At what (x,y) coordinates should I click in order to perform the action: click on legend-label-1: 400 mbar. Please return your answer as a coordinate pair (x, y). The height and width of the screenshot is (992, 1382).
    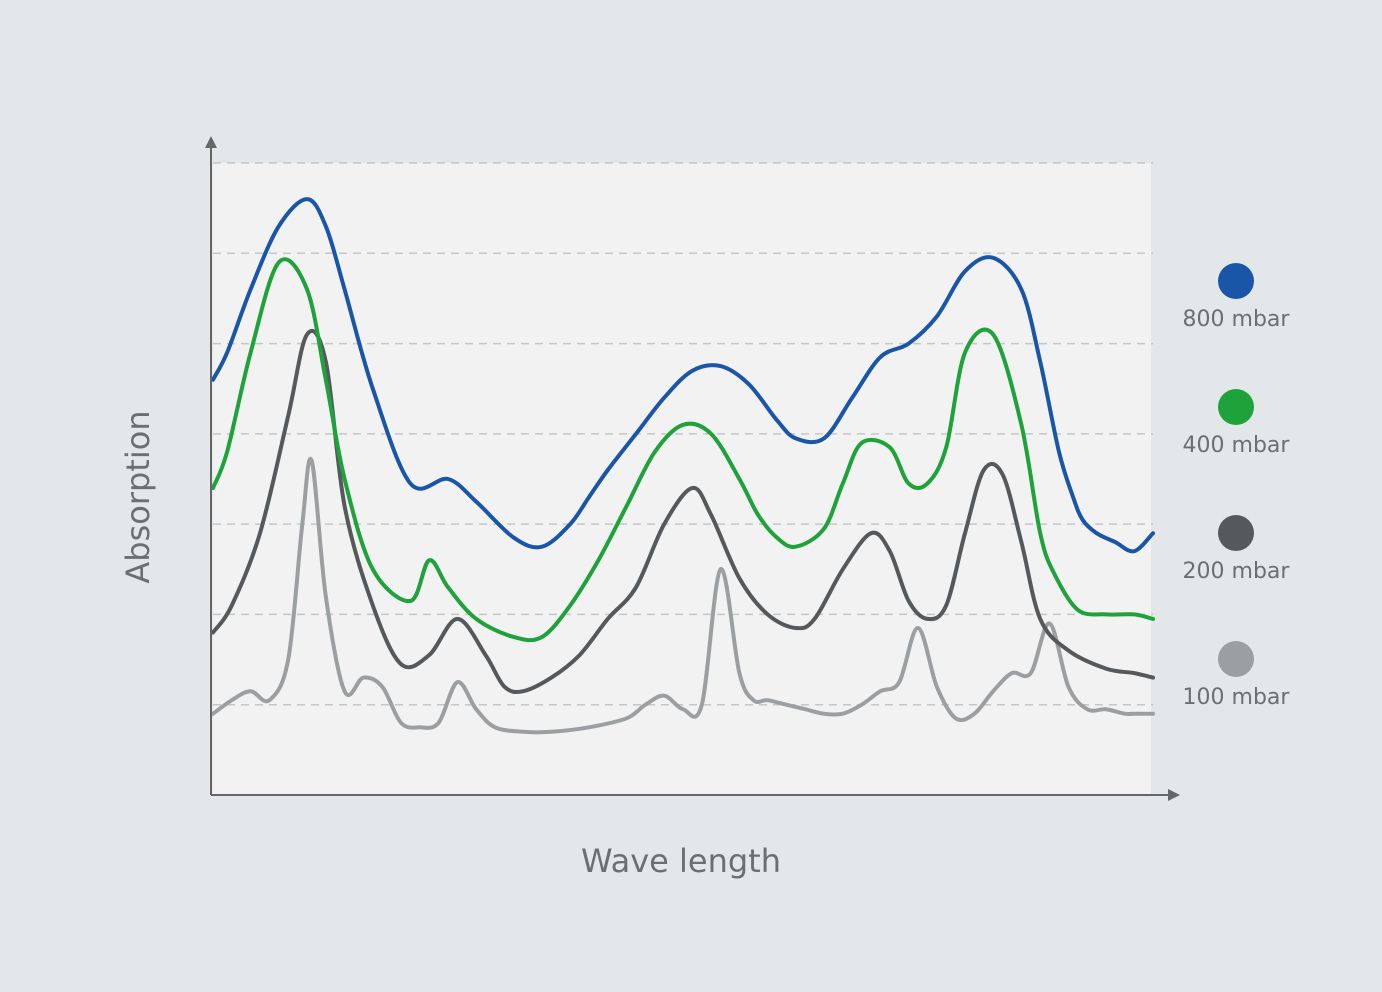
    Looking at the image, I should click on (1237, 445).